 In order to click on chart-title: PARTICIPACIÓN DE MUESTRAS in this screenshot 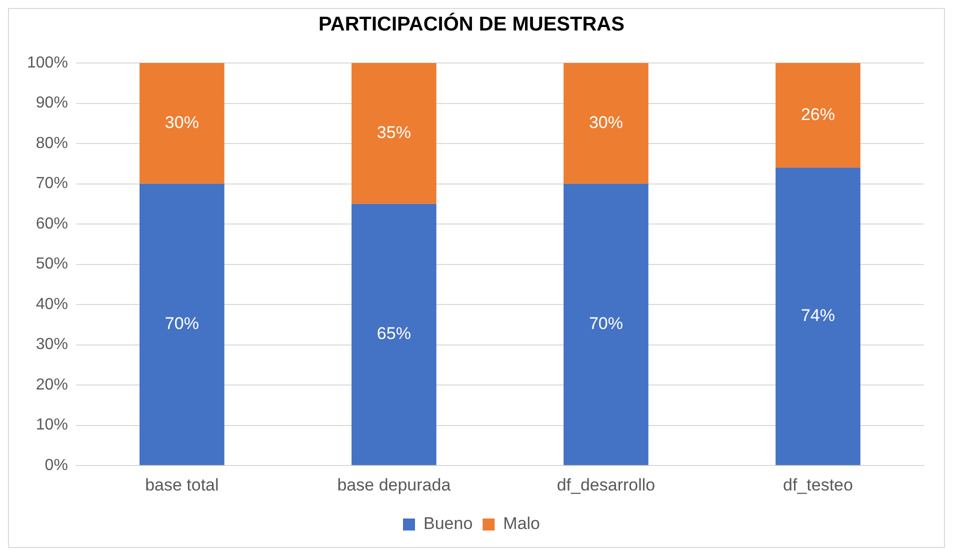, I will do `click(471, 24)`.